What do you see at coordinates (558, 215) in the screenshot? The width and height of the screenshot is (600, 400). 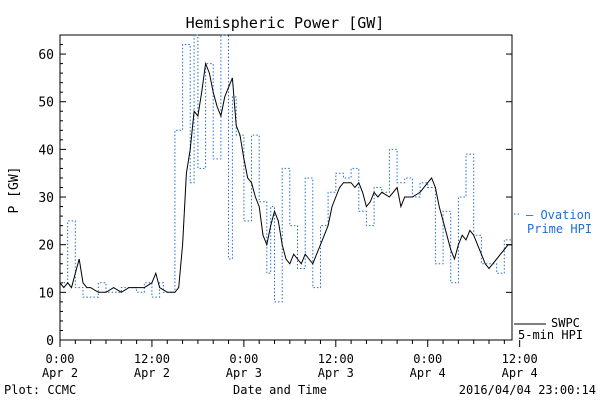 I see `legend-ovation-line1: — Ovation` at bounding box center [558, 215].